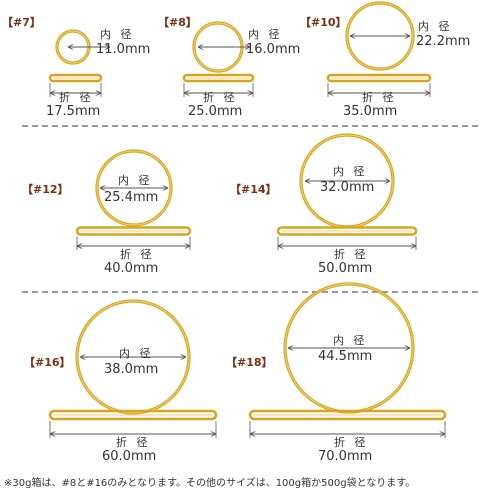  Describe the element at coordinates (76, 97) in the screenshot. I see `fold-caption-7: 折 径` at that location.